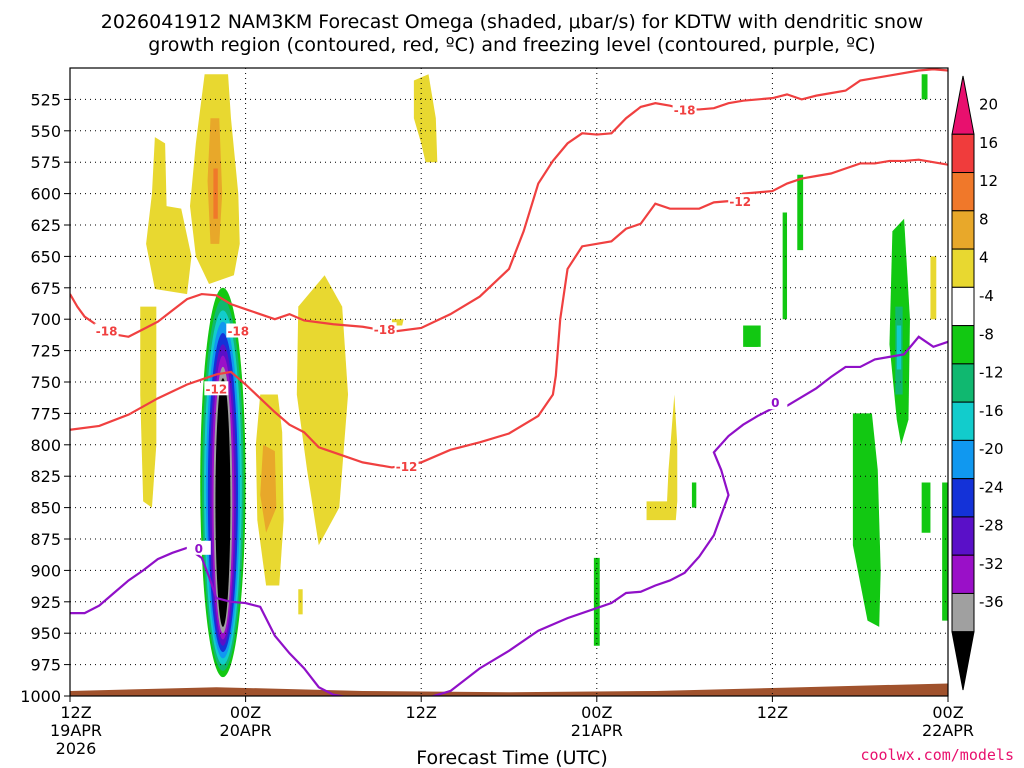 This screenshot has height=768, width=1024. Describe the element at coordinates (45, 131) in the screenshot. I see `y-tick-label: 550` at that location.